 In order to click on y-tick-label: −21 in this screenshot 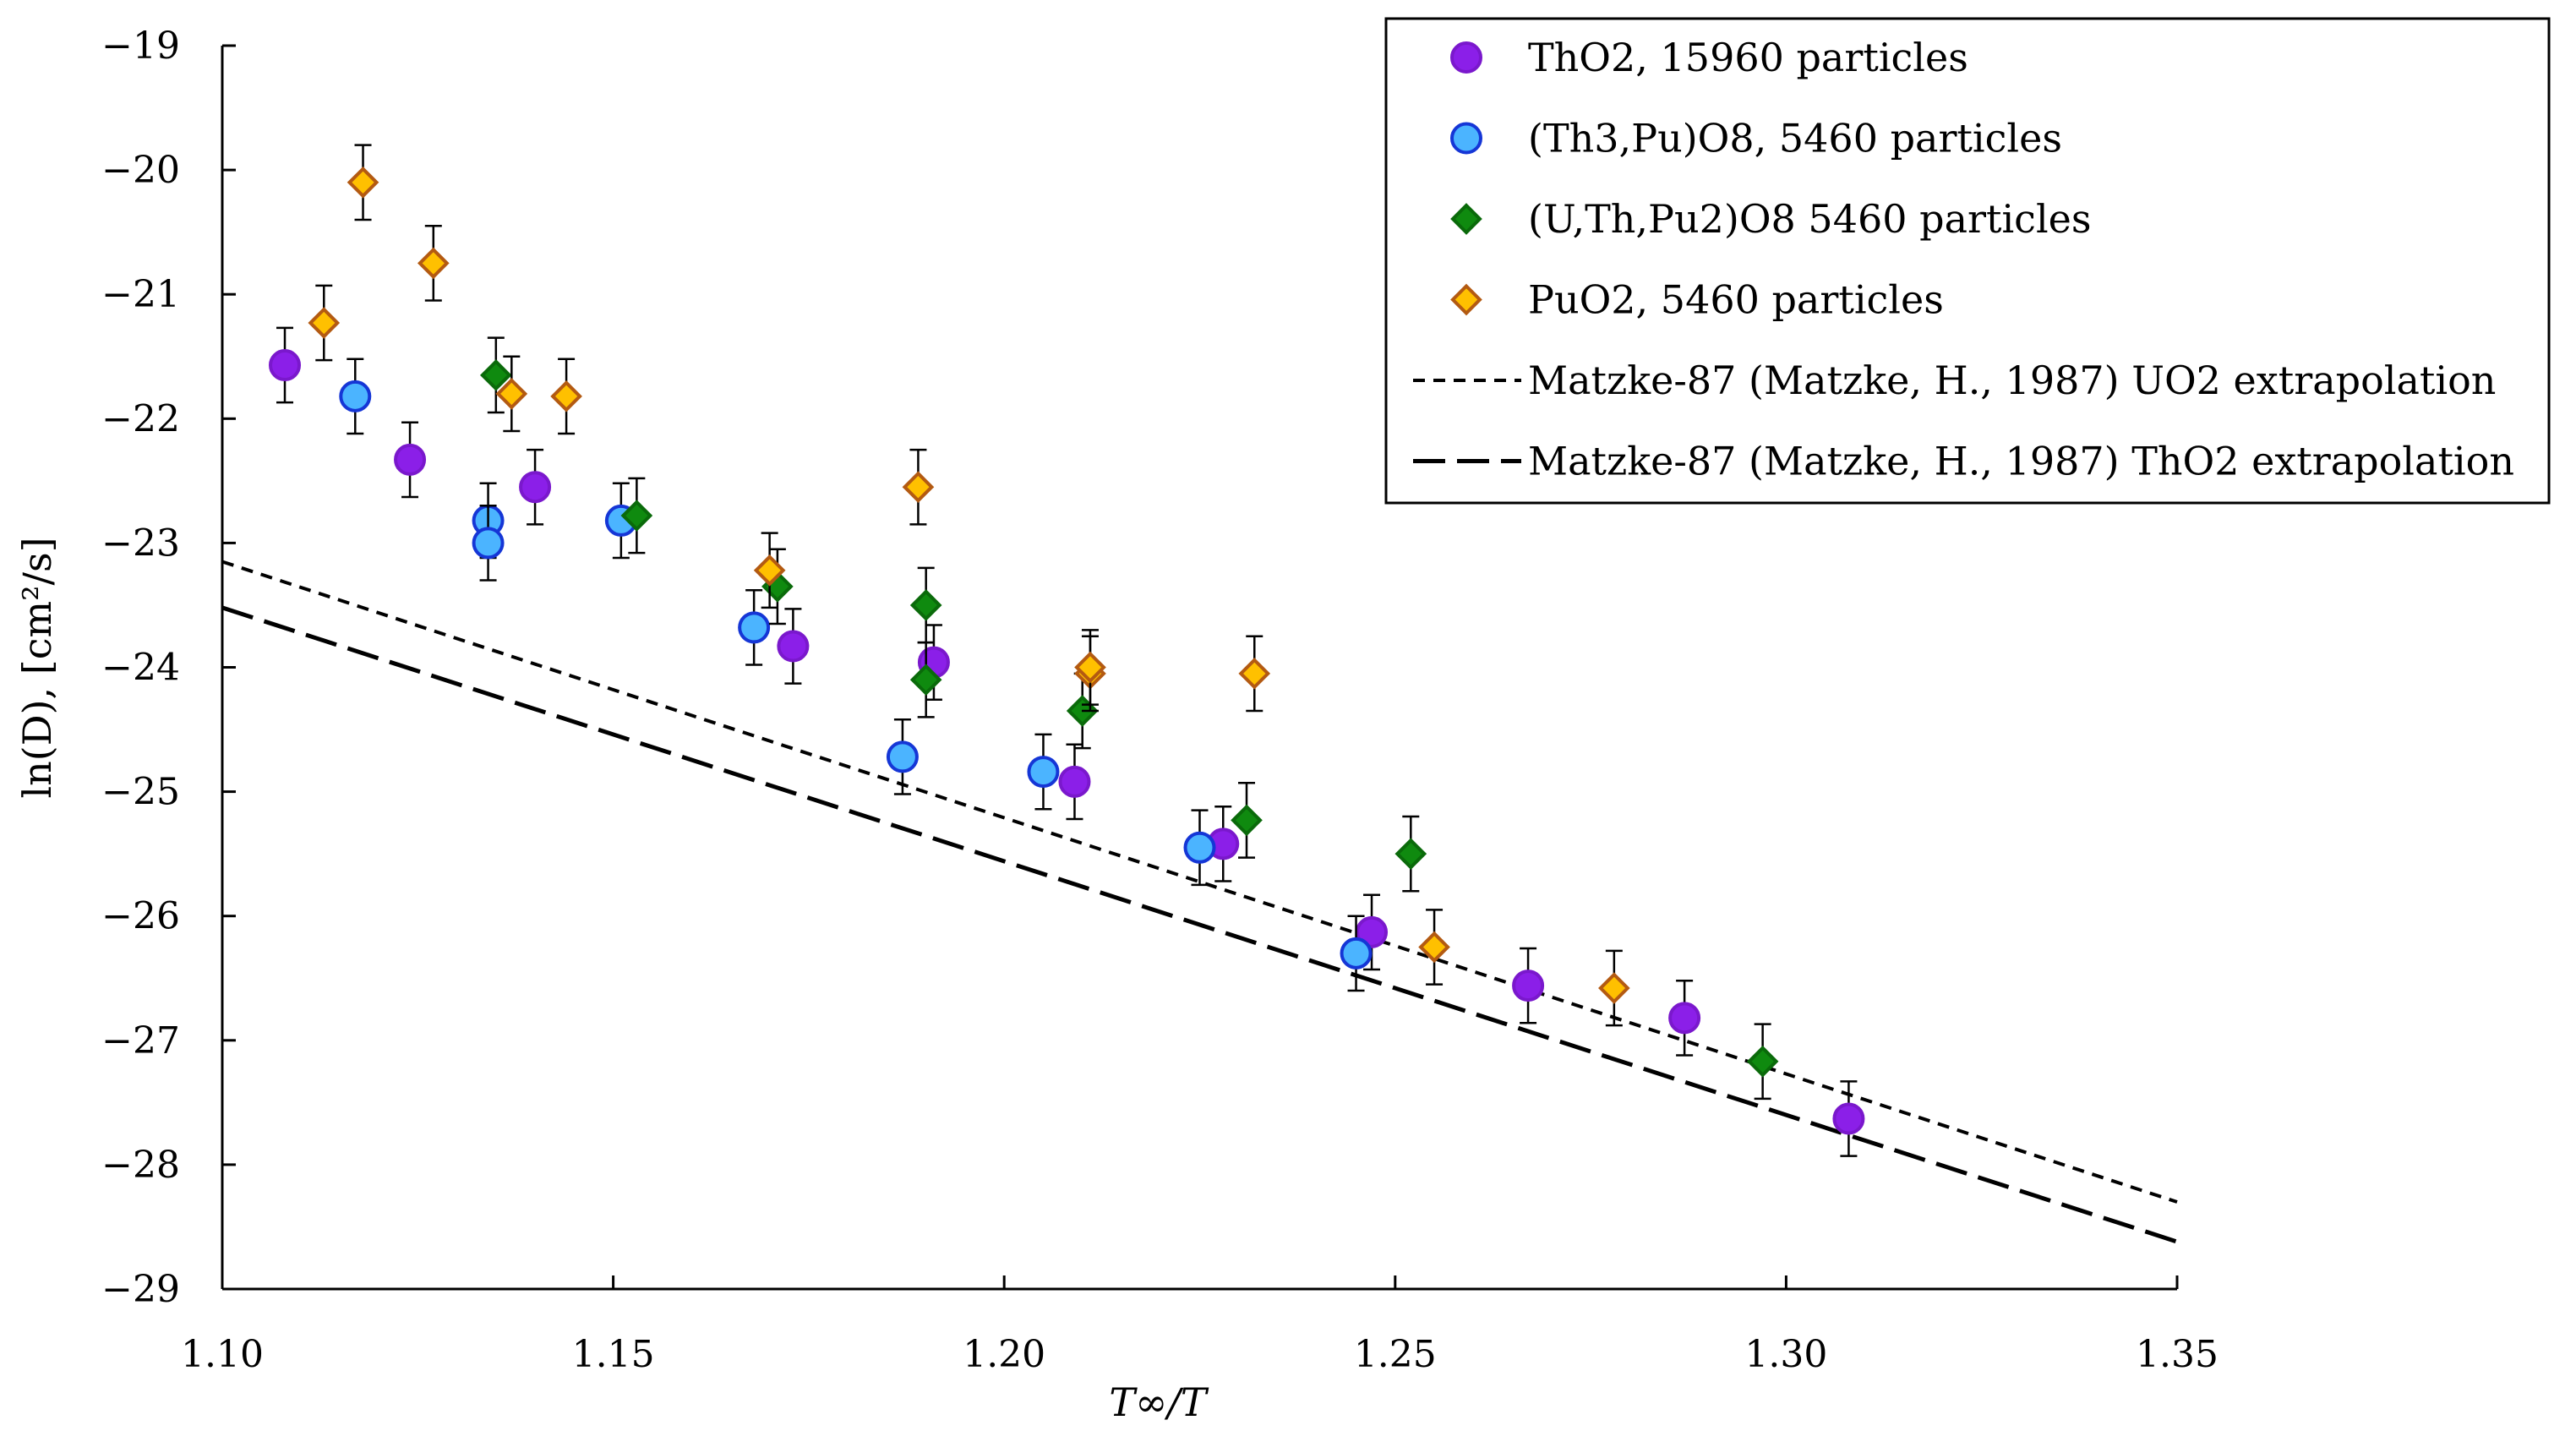, I will do `click(140, 294)`.